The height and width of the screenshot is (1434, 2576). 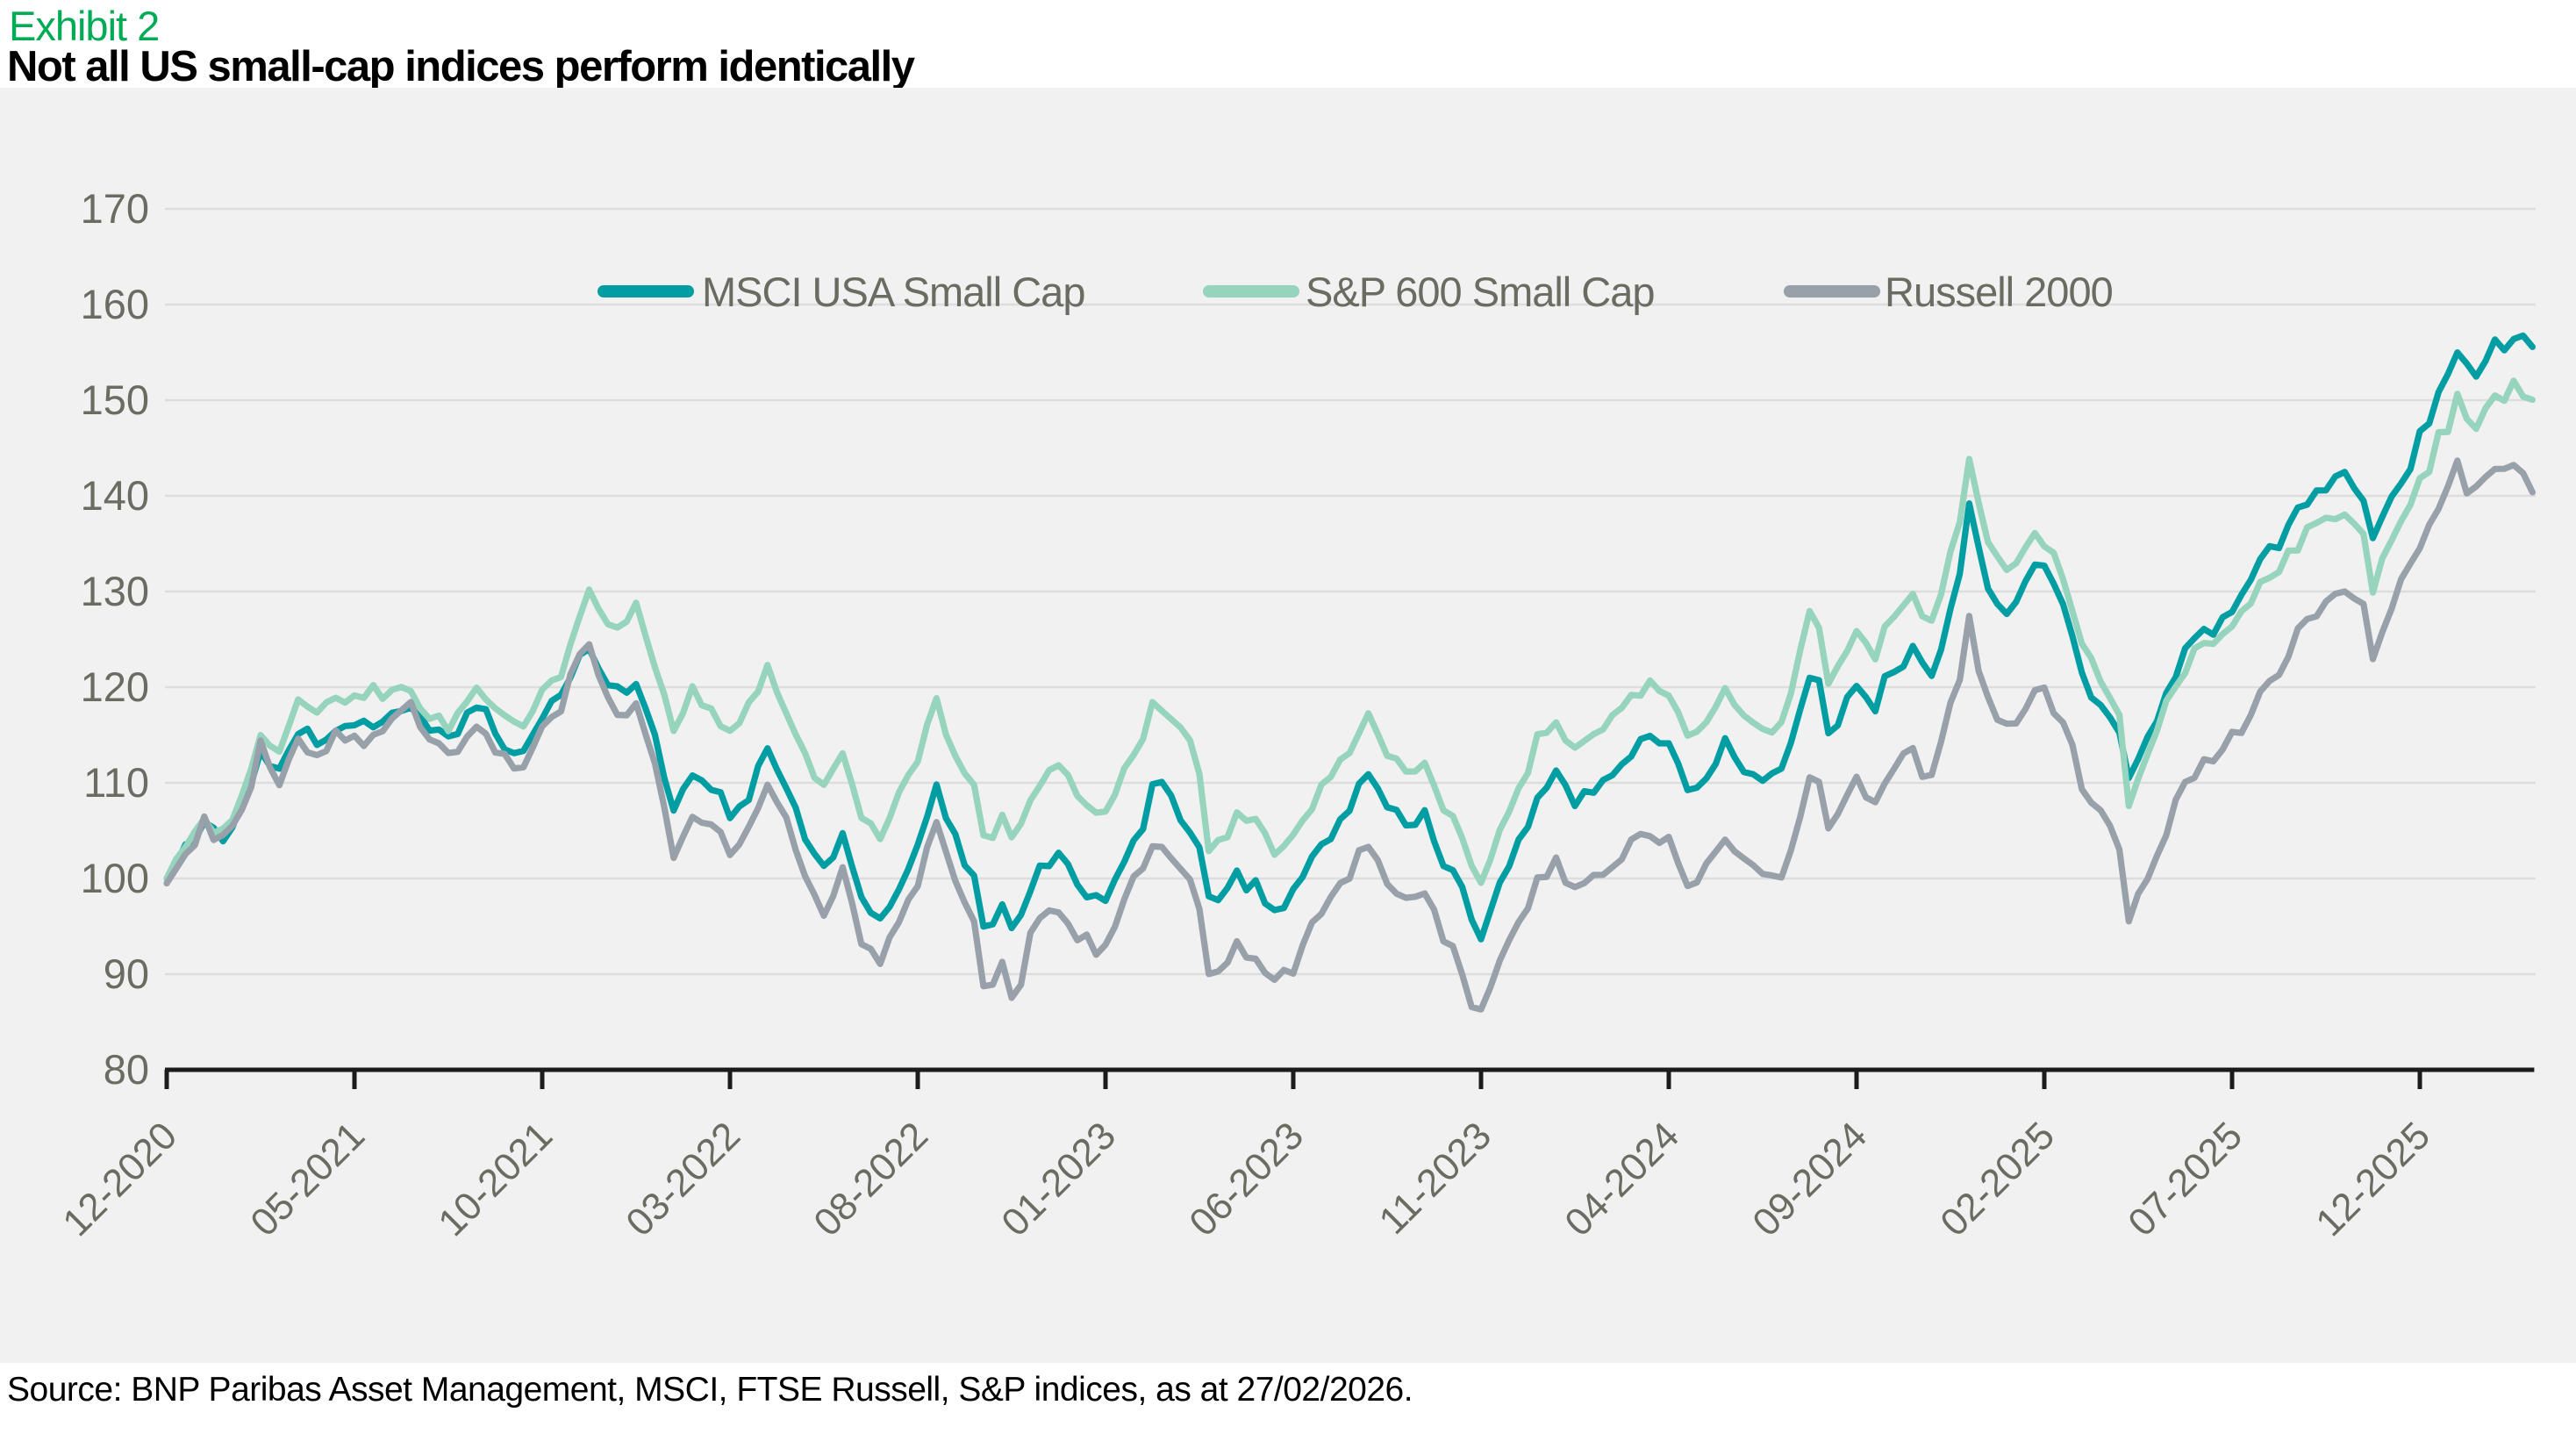 I want to click on y-tick-label: 160, so click(x=115, y=304).